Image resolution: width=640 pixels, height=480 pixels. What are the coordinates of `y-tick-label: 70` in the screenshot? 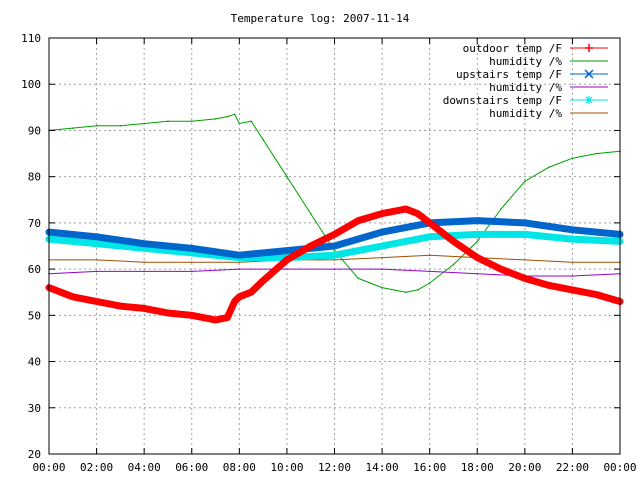 It's located at (34, 223).